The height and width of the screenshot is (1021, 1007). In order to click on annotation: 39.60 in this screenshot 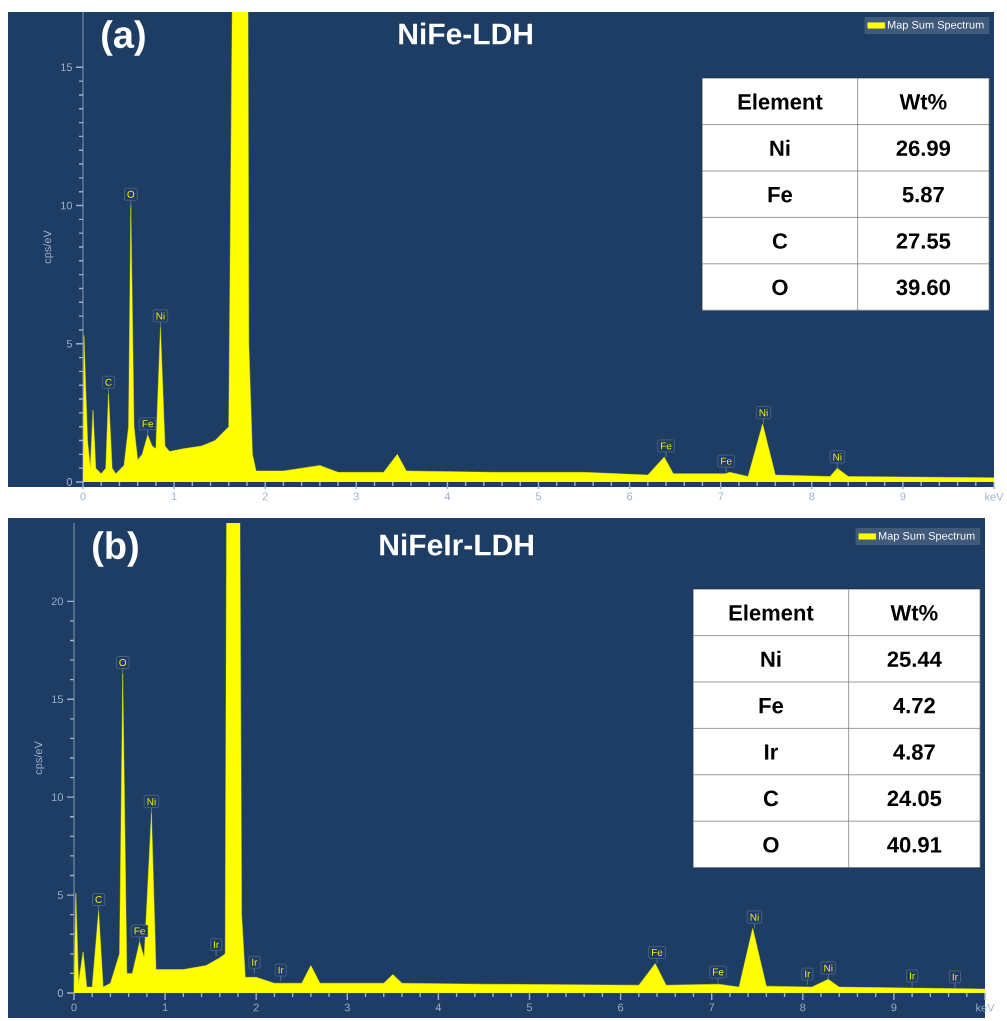, I will do `click(923, 287)`.